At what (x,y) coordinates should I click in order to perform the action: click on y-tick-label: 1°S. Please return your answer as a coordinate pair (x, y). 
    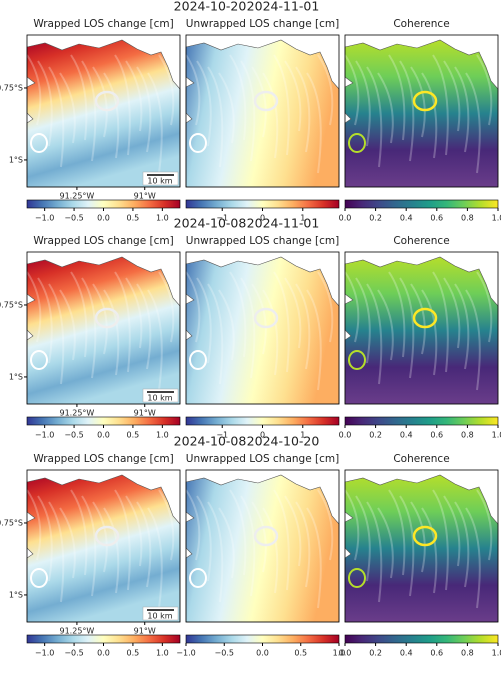
    Looking at the image, I should click on (16, 159).